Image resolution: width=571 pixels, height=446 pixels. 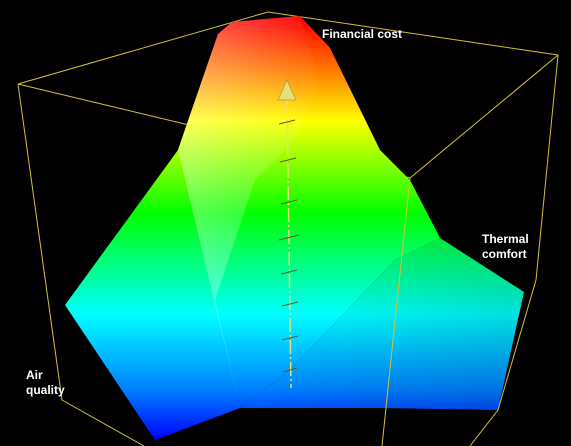 What do you see at coordinates (505, 239) in the screenshot?
I see `axis-label-thermal-comfort-line1: Thermal` at bounding box center [505, 239].